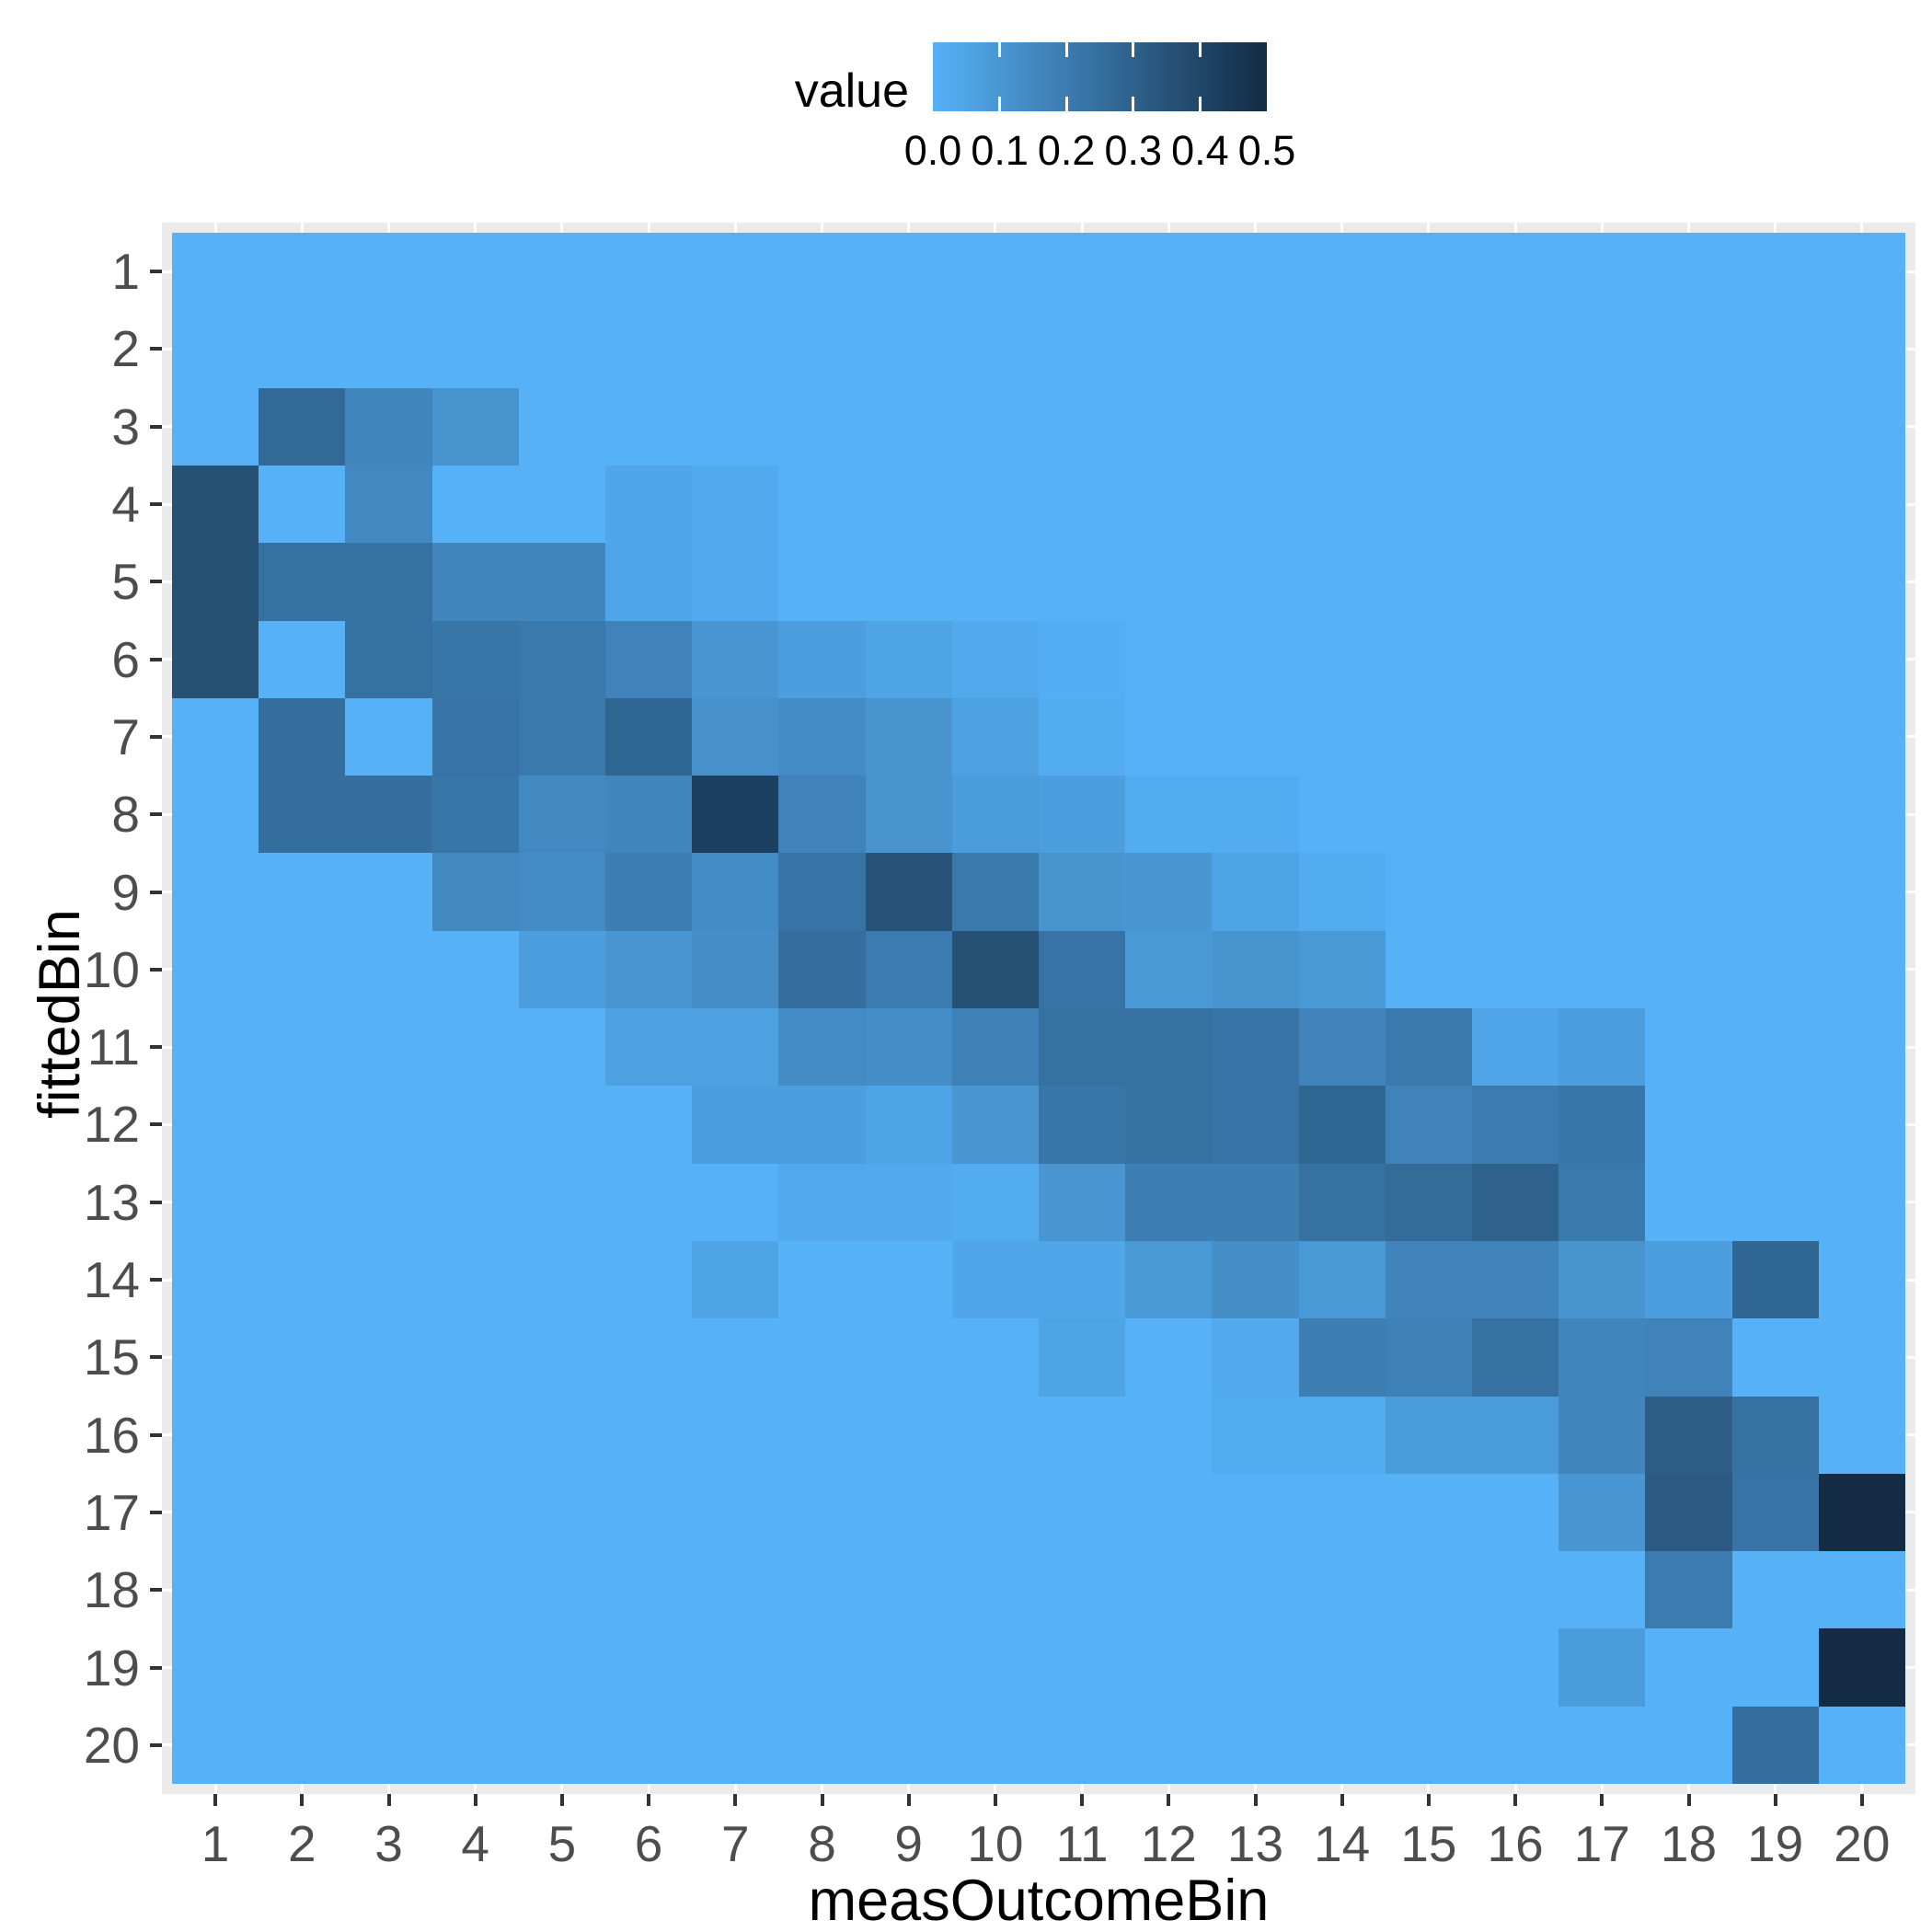  I want to click on legend-notch, so click(1066, 104).